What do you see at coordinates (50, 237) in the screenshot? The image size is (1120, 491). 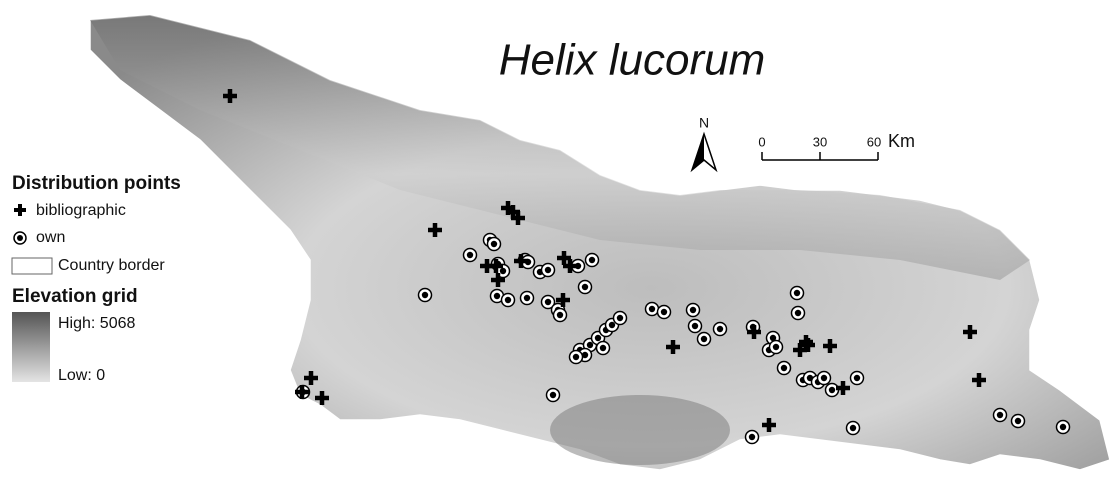 I see `legend-label: own` at bounding box center [50, 237].